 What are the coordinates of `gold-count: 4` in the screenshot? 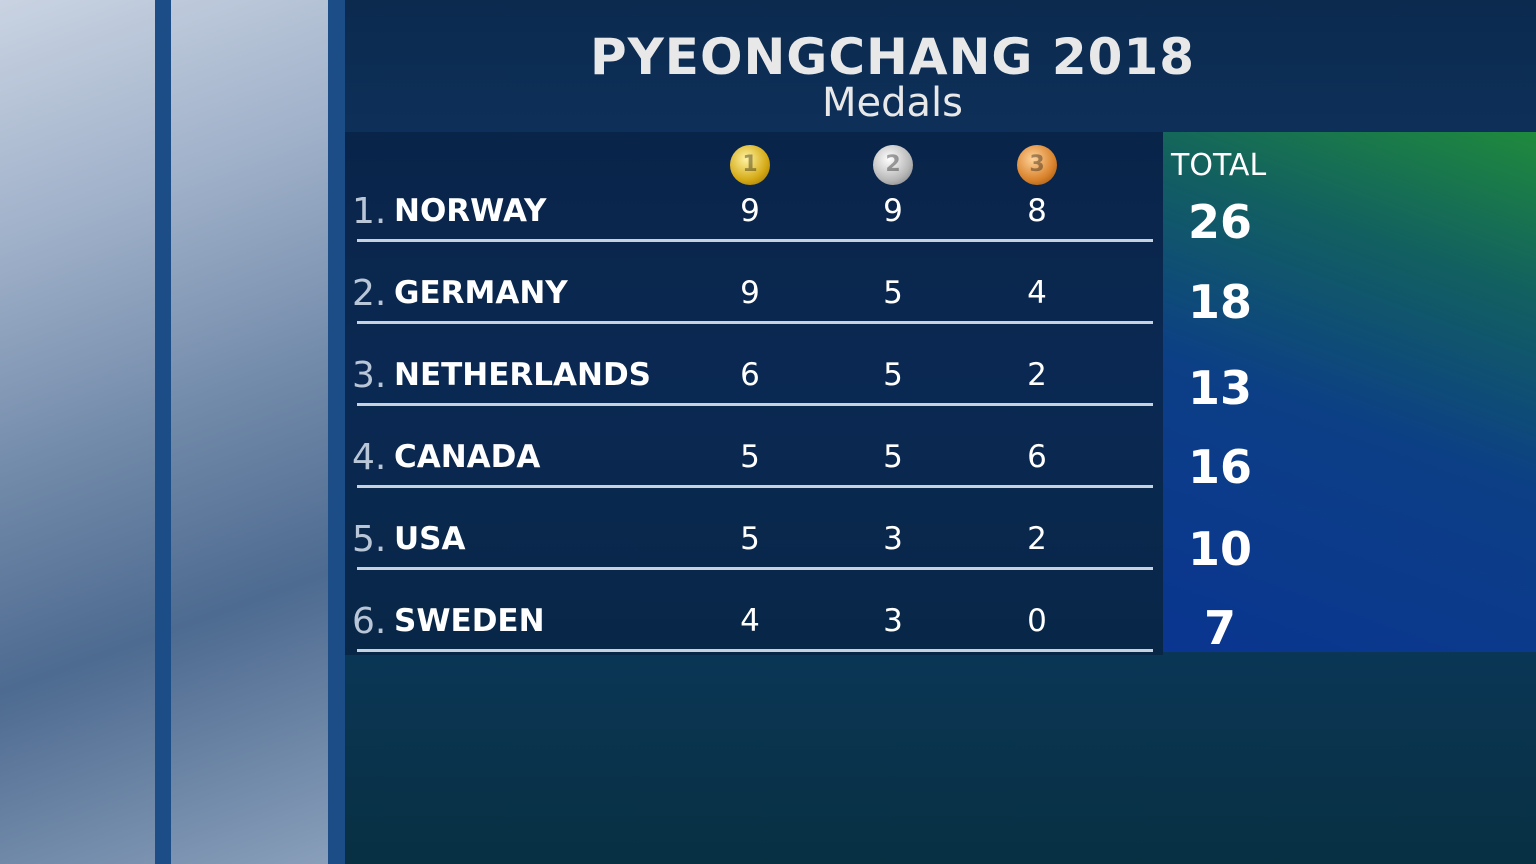 It's located at (750, 621).